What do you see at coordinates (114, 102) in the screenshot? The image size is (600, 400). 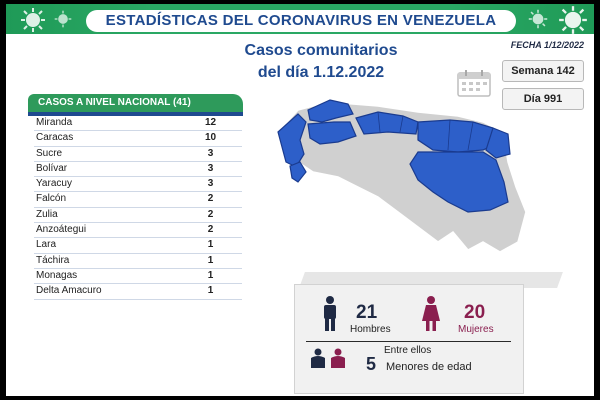 I see `cases-table-title: CASOS A NIVEL NACIONAL (41)` at bounding box center [114, 102].